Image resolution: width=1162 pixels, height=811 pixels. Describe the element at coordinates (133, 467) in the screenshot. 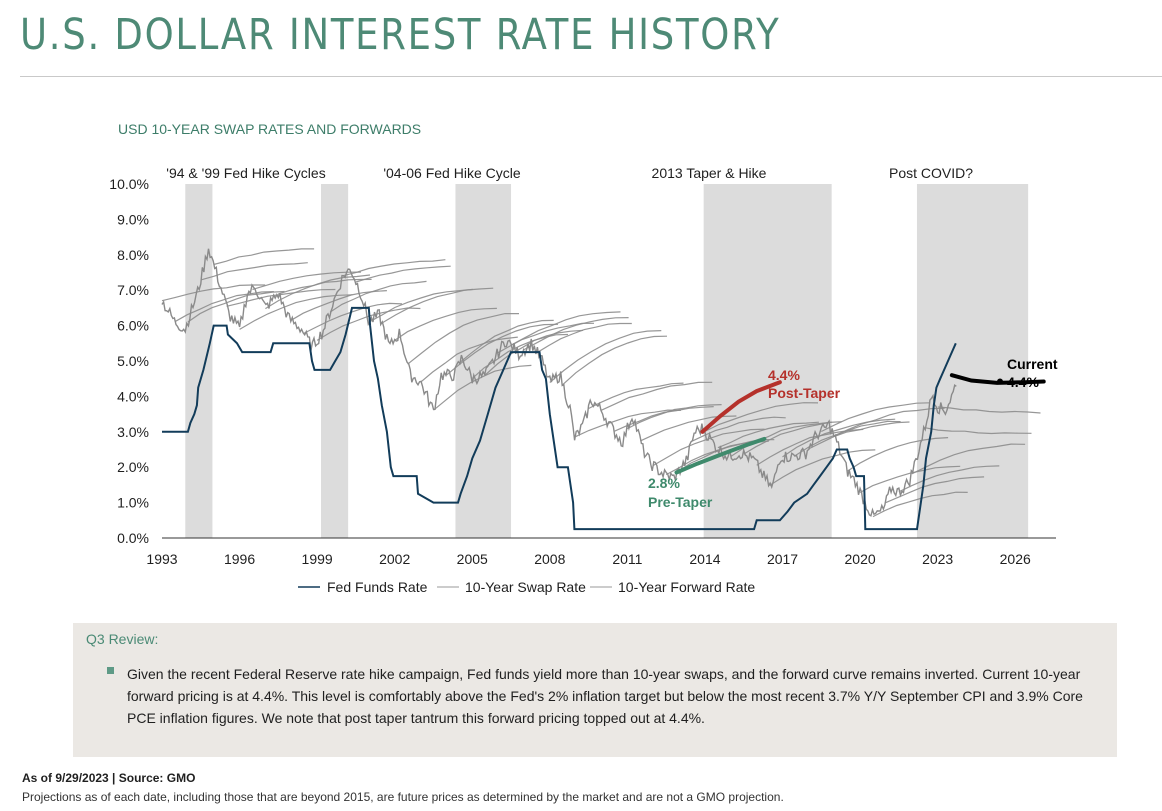

I see `y-tick-label: 2.0%` at that location.